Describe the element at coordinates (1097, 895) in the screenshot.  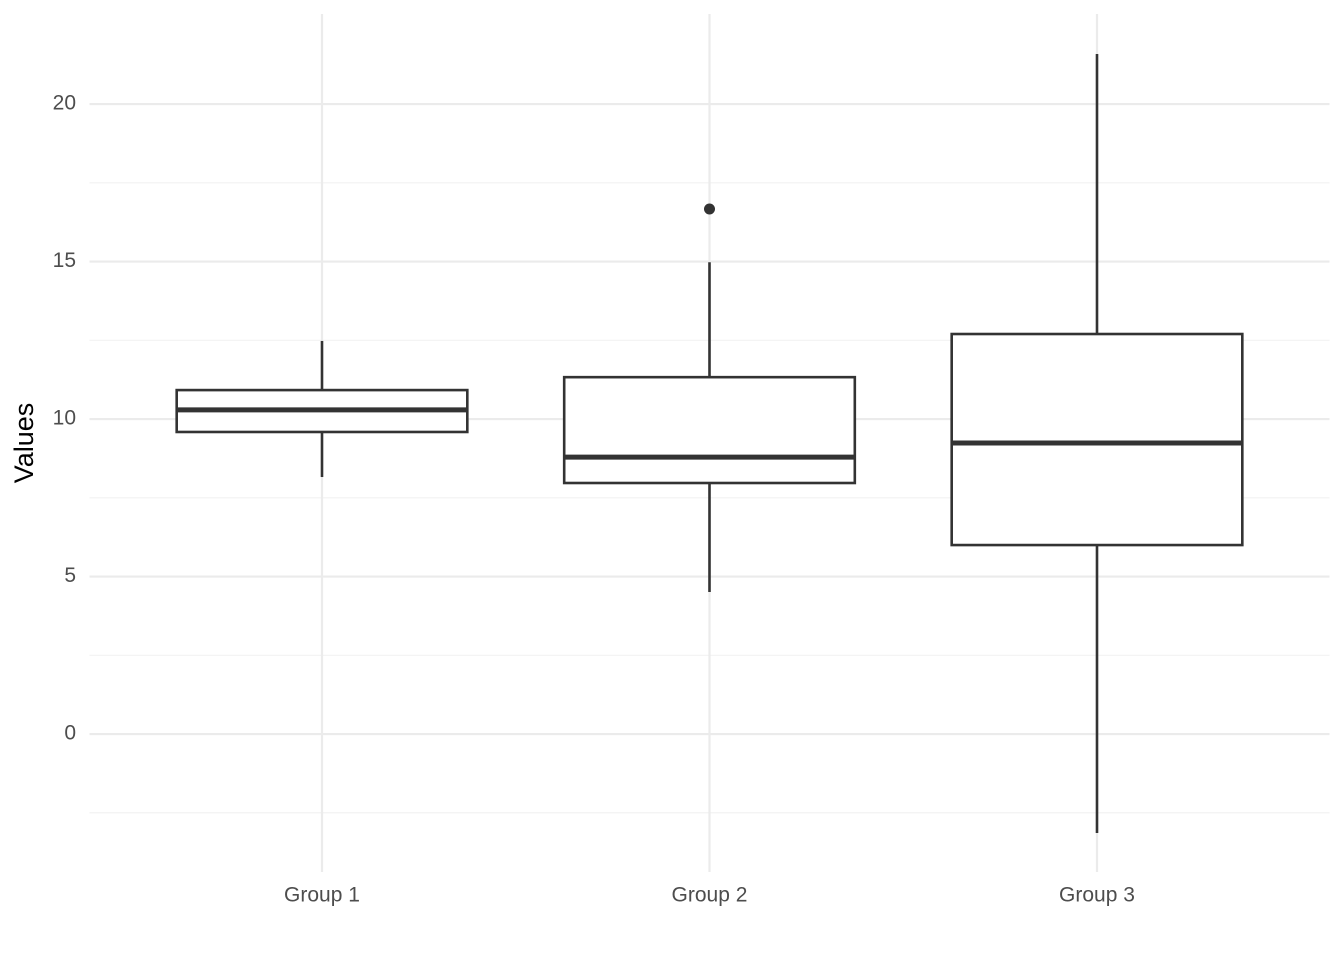
I see `x-tick-label: Group 3` at that location.